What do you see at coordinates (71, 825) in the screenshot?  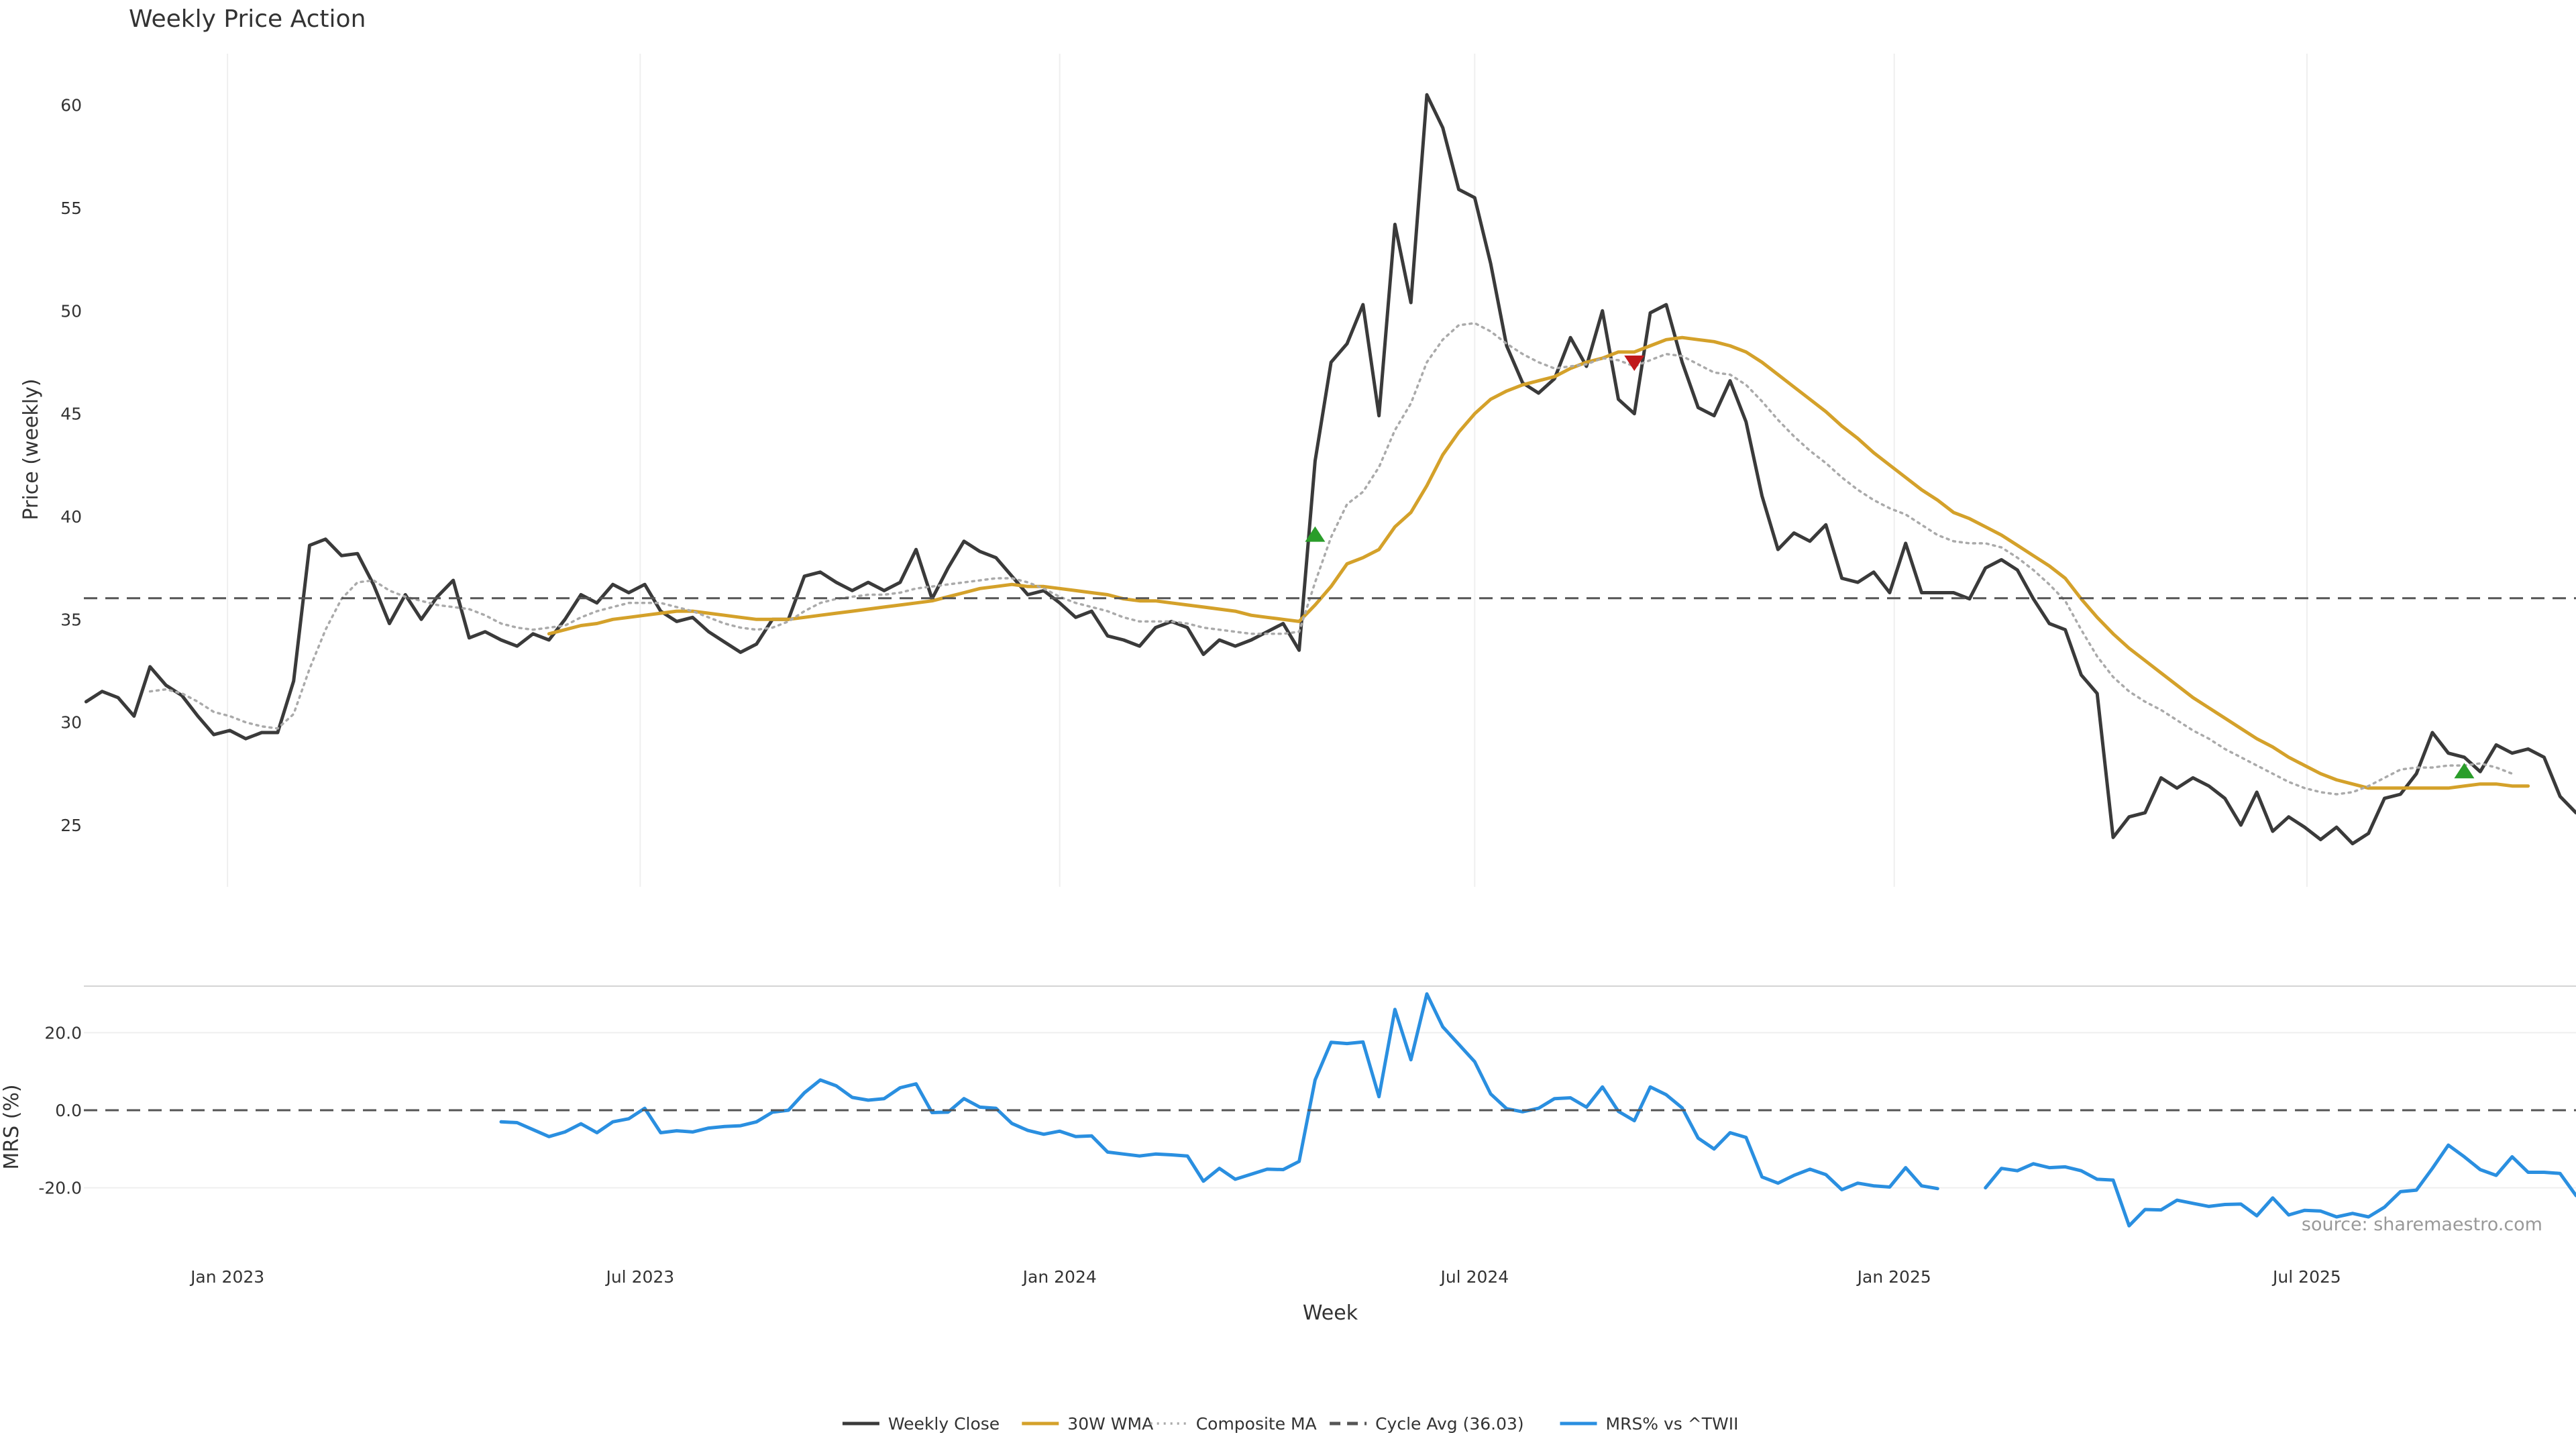 I see `price-y-tick-label: 25` at bounding box center [71, 825].